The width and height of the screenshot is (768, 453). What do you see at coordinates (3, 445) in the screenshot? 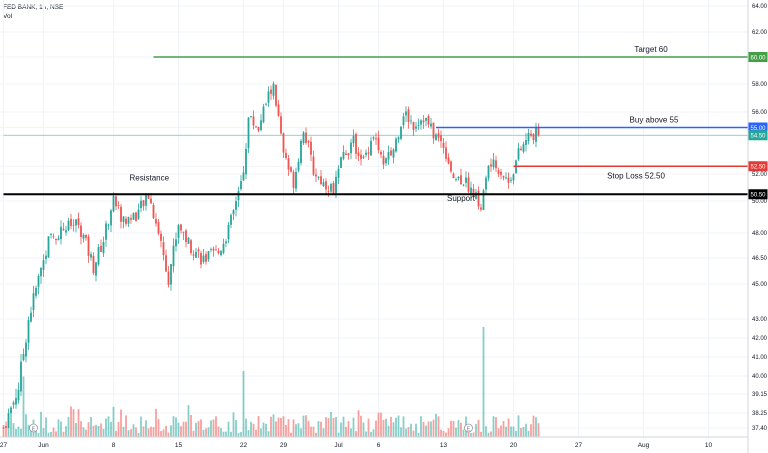
I see `time-tick-label: 27` at bounding box center [3, 445].